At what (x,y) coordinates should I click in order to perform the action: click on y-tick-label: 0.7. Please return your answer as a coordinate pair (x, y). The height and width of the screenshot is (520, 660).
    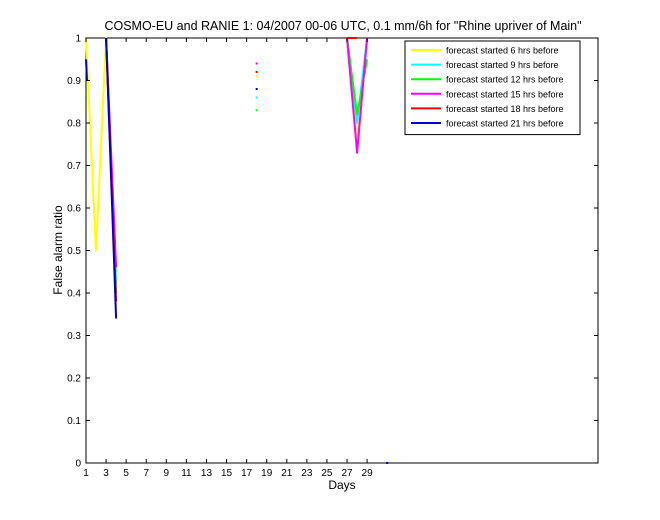
    Looking at the image, I should click on (74, 166).